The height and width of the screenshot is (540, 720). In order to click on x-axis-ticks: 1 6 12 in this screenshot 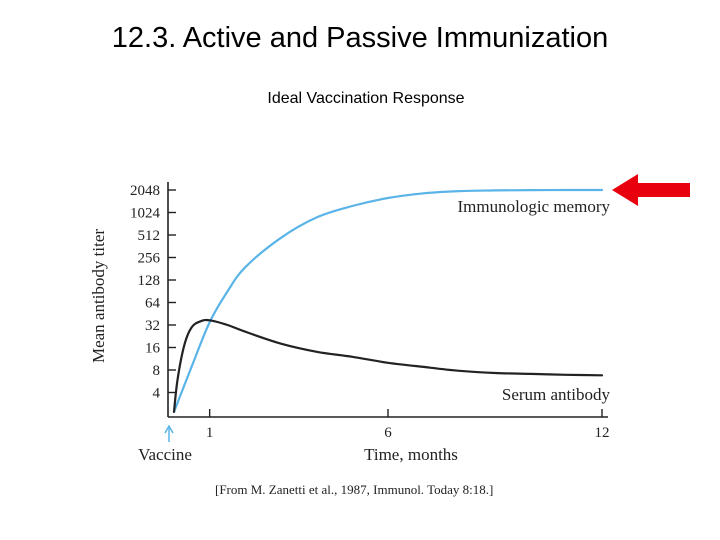, I will do `click(408, 425)`.